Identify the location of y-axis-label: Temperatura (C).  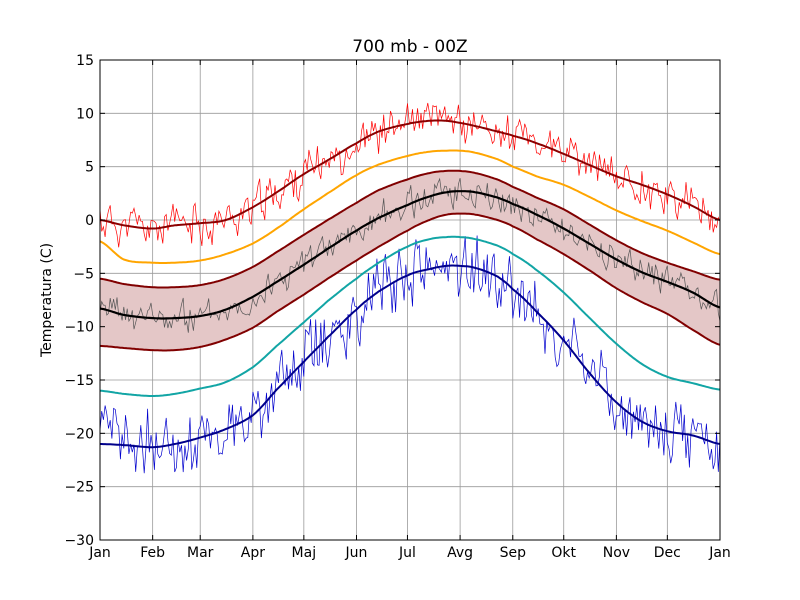
(47, 300).